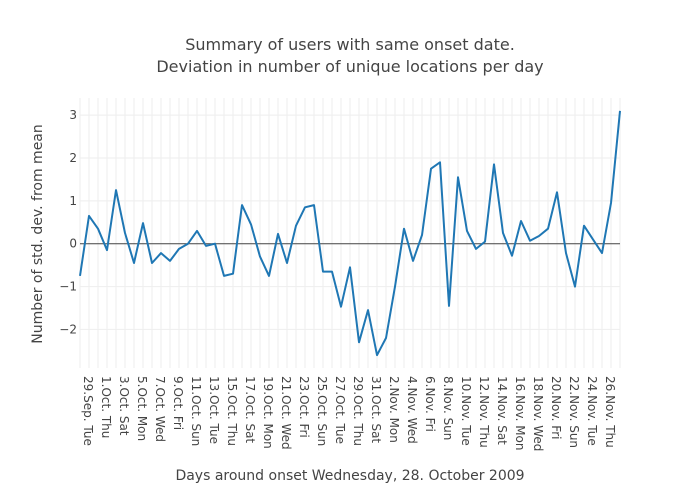  I want to click on x-tick-label: 19.Oct. Mon, so click(268, 412).